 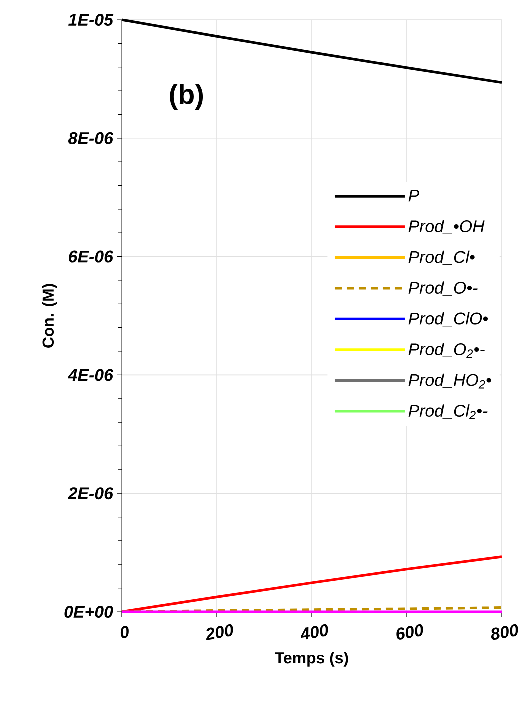 What do you see at coordinates (50, 316) in the screenshot?
I see `y-axis-title: Con. (M)` at bounding box center [50, 316].